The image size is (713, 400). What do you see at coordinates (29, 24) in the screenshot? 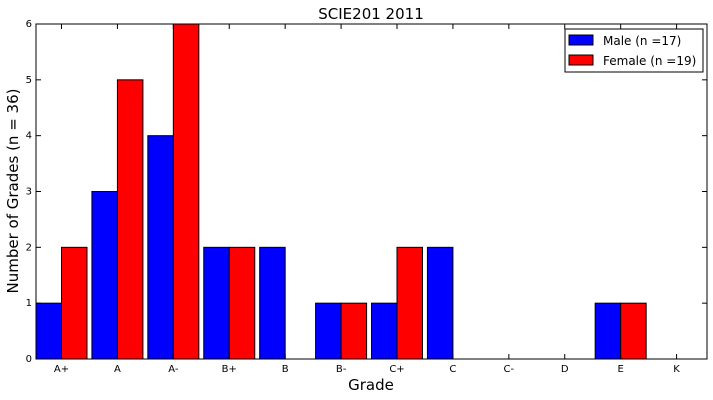
I see `y-tick-label: 6` at bounding box center [29, 24].